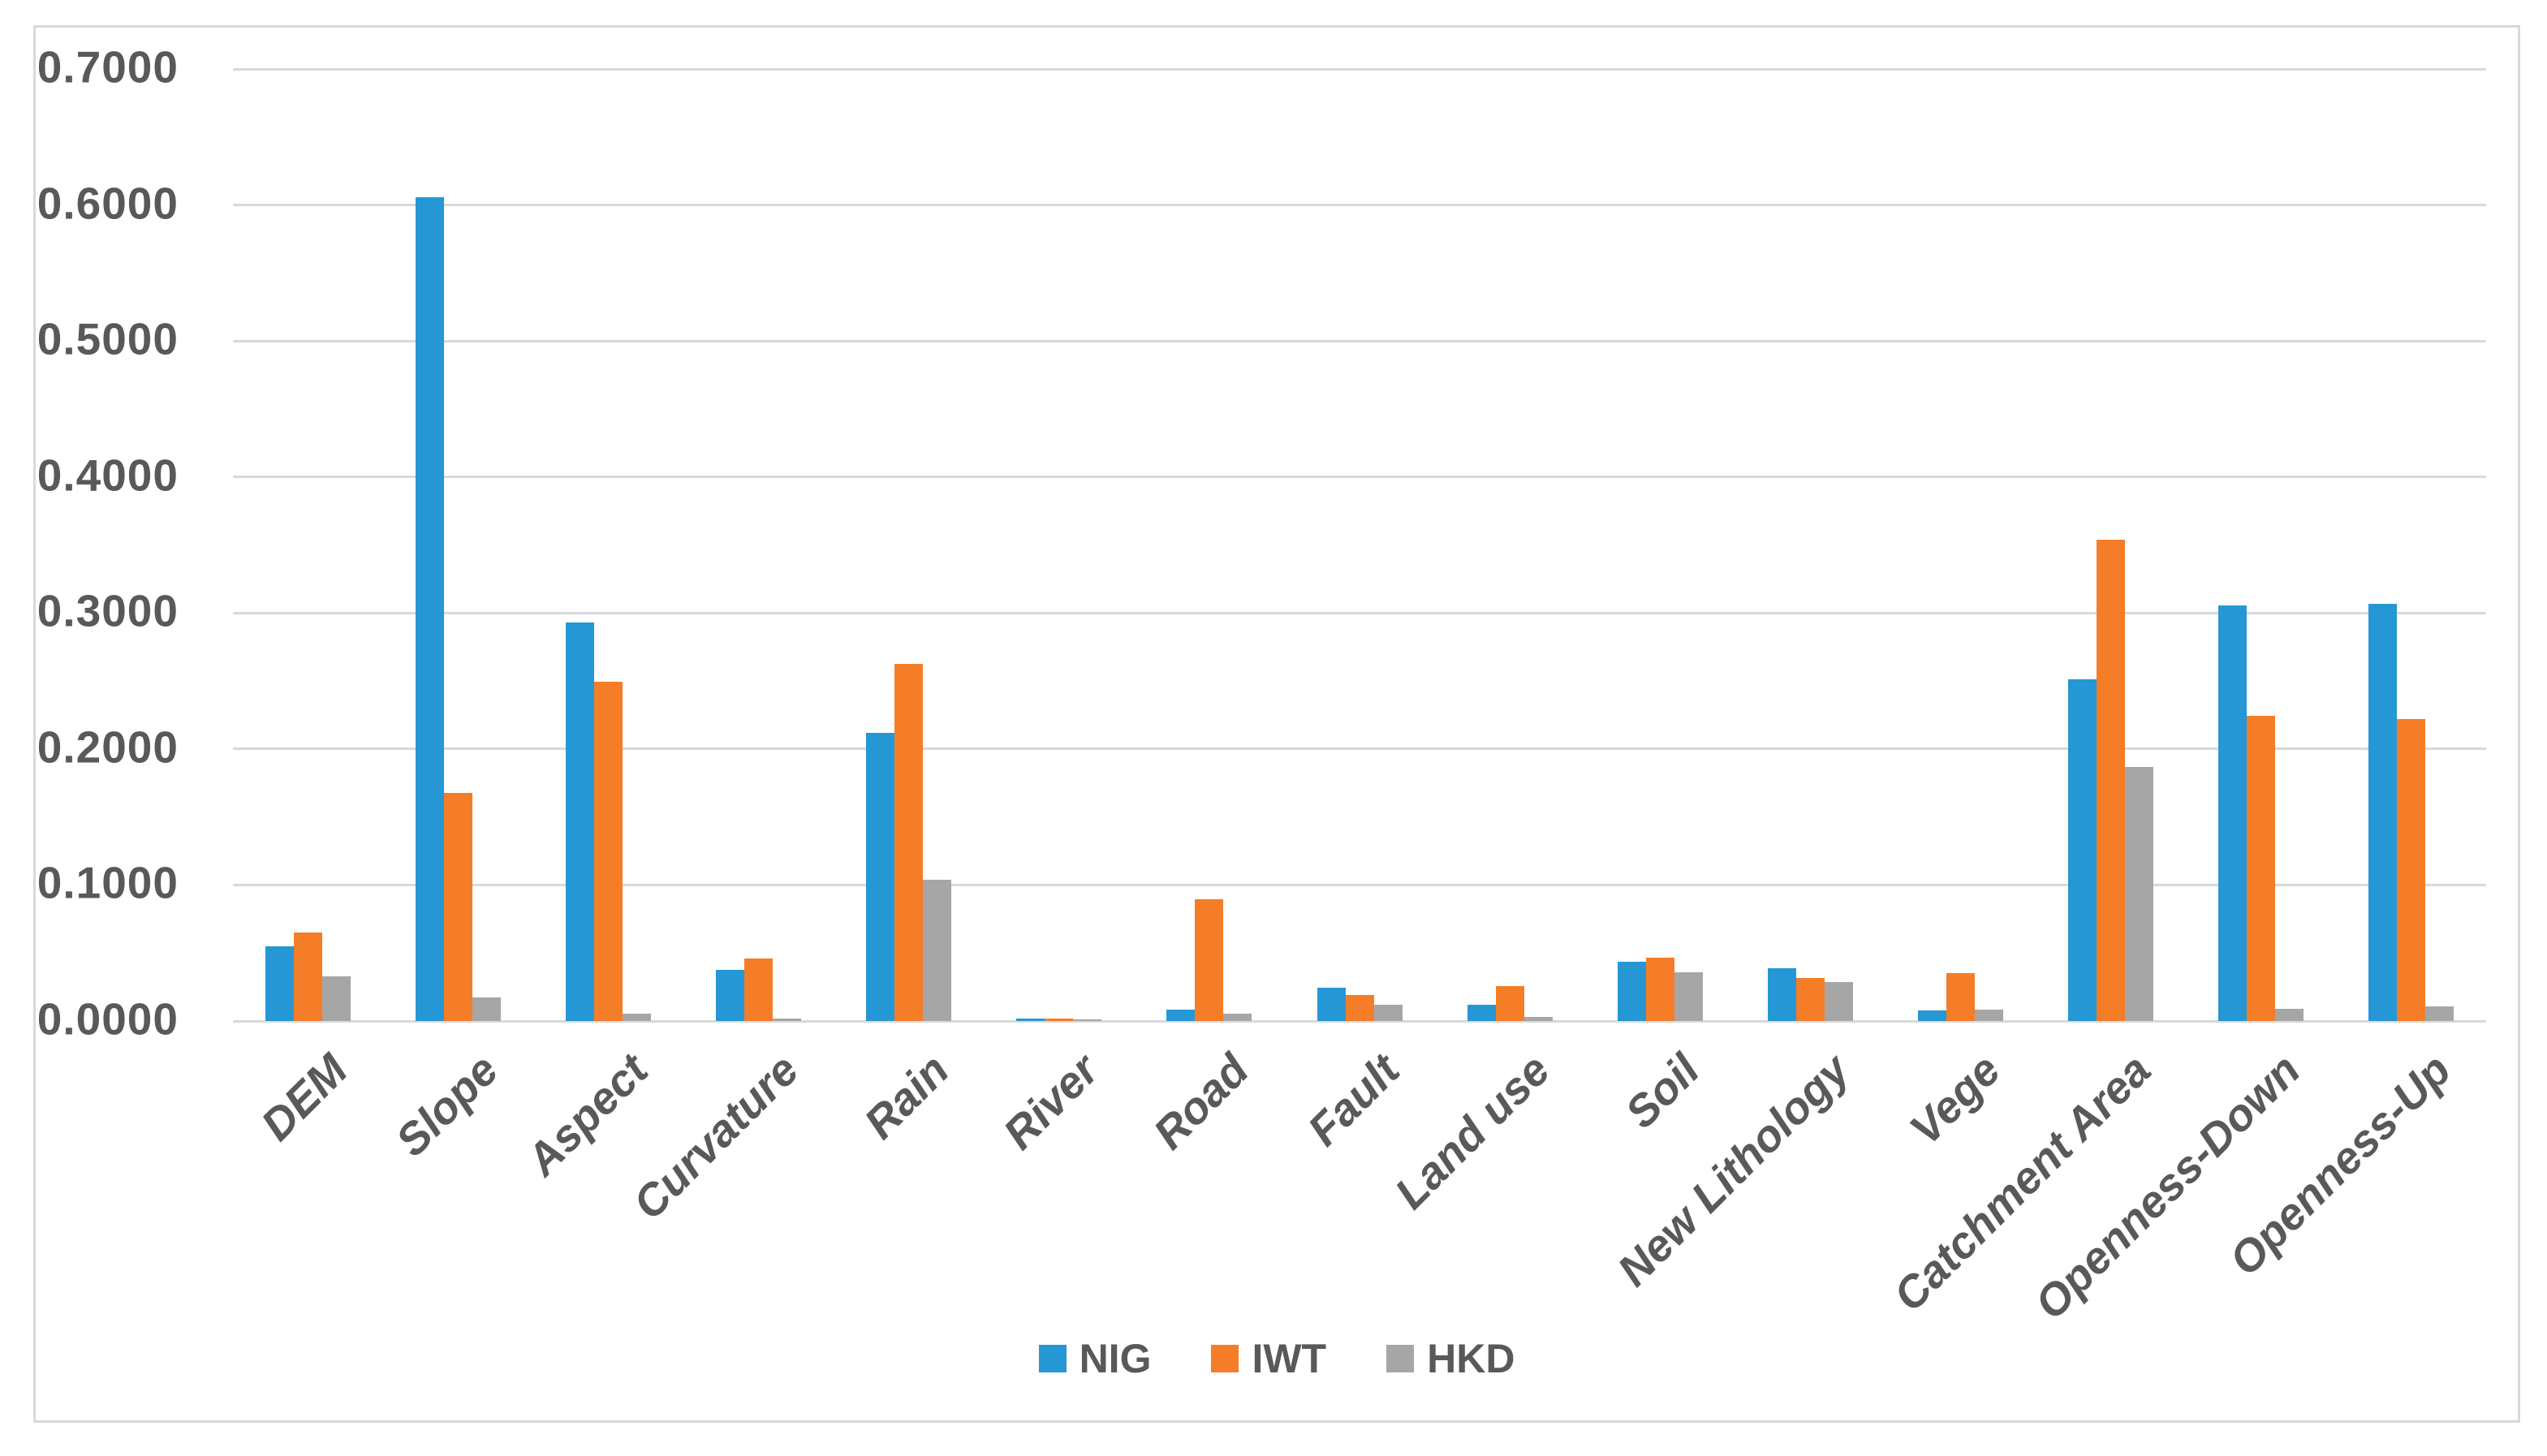  Describe the element at coordinates (1482, 1013) in the screenshot. I see `bar-nig-land-use` at that location.